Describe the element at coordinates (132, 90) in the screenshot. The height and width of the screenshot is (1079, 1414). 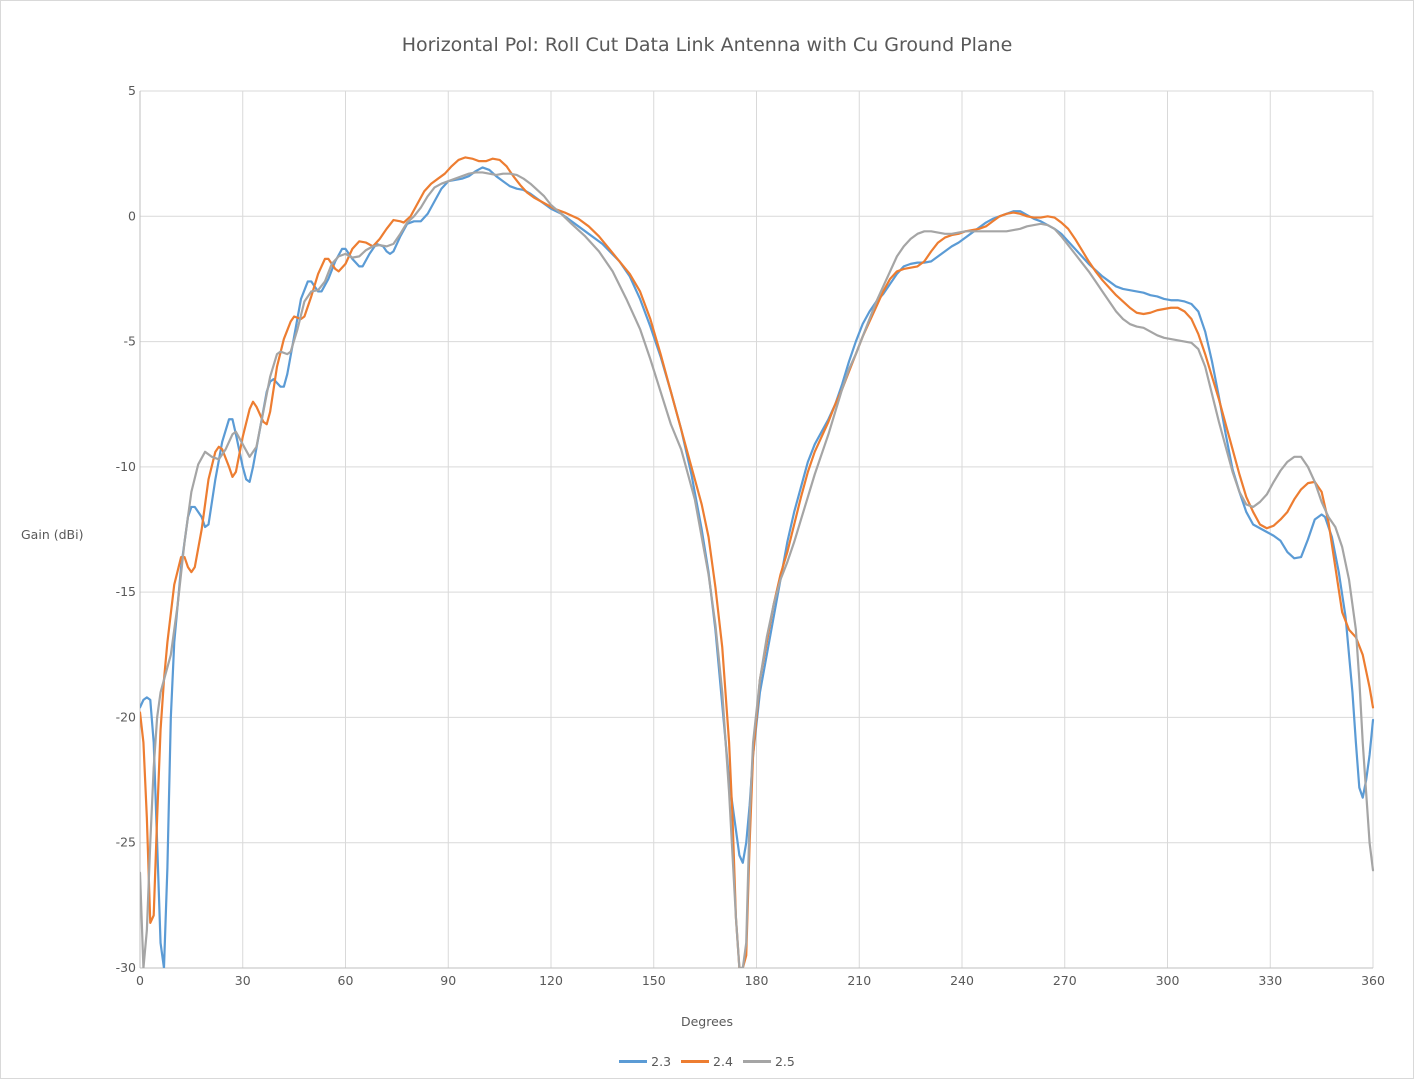
I see `y-tick-label: 5` at that location.